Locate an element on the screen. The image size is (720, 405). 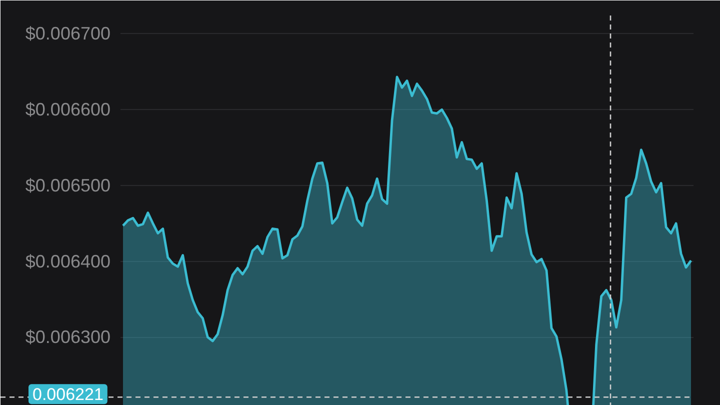
ref-line-label: 0.006221 is located at coordinates (68, 394).